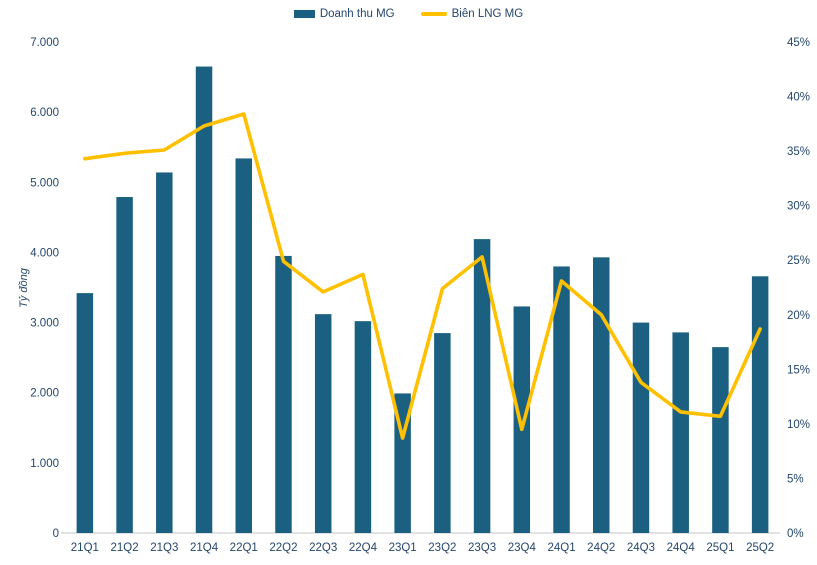 The width and height of the screenshot is (817, 565). Describe the element at coordinates (681, 548) in the screenshot. I see `x-axis-category-label: 24Q4` at that location.